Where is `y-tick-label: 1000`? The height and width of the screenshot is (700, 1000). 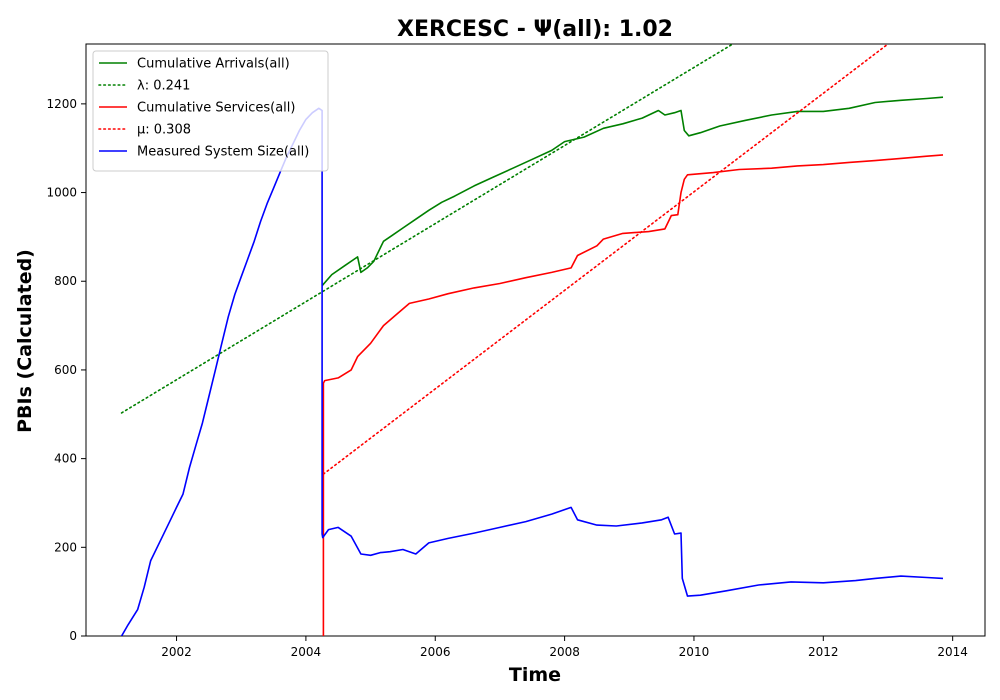
y-tick-label: 1000 is located at coordinates (61, 193).